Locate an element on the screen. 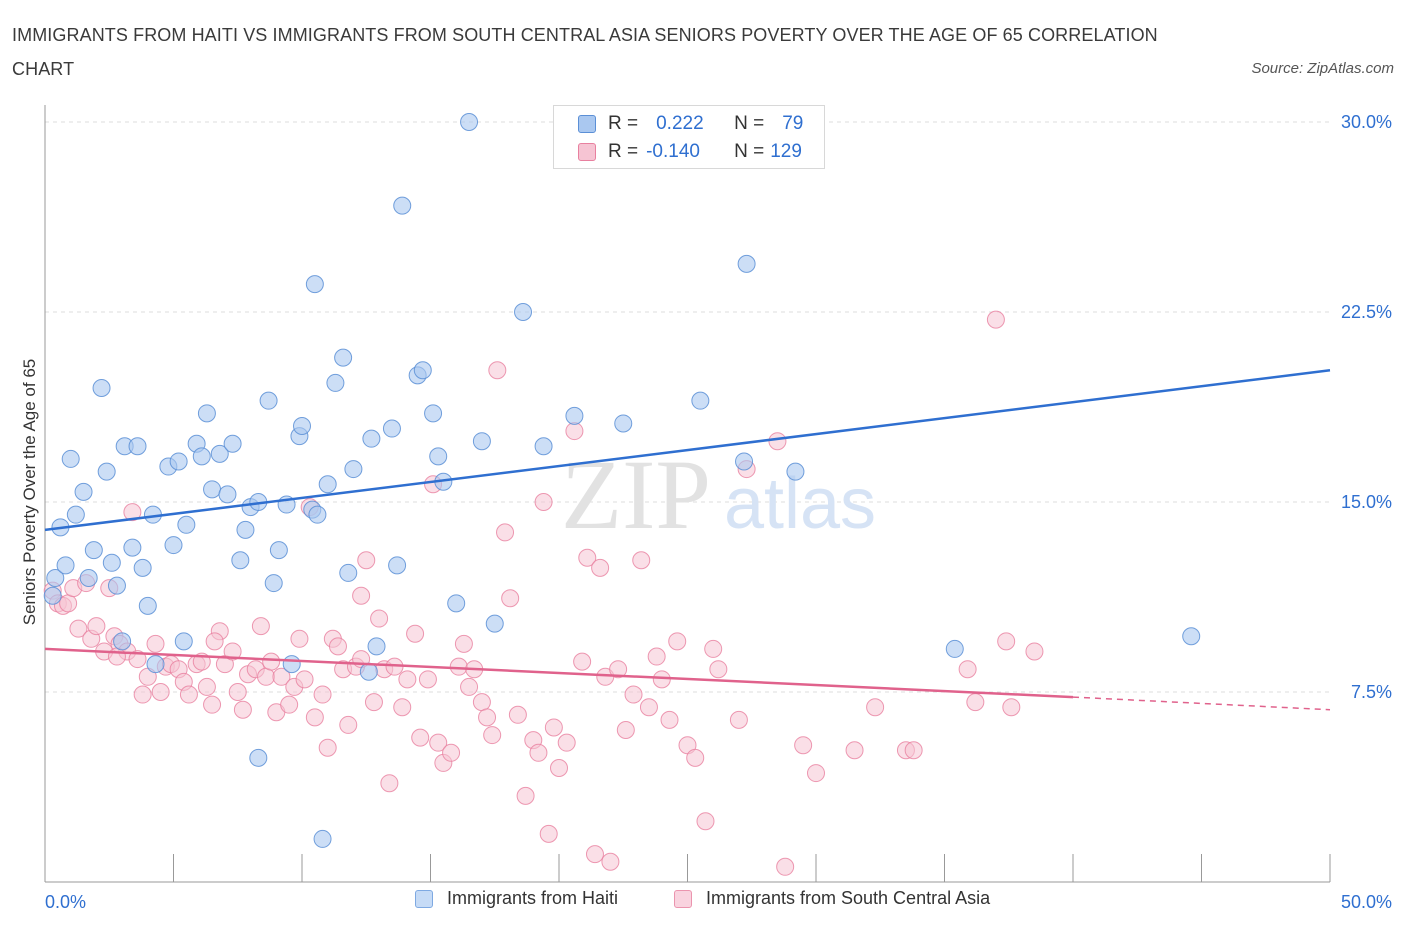 The height and width of the screenshot is (930, 1406). y-tick-label: 15.0% is located at coordinates (1366, 502).